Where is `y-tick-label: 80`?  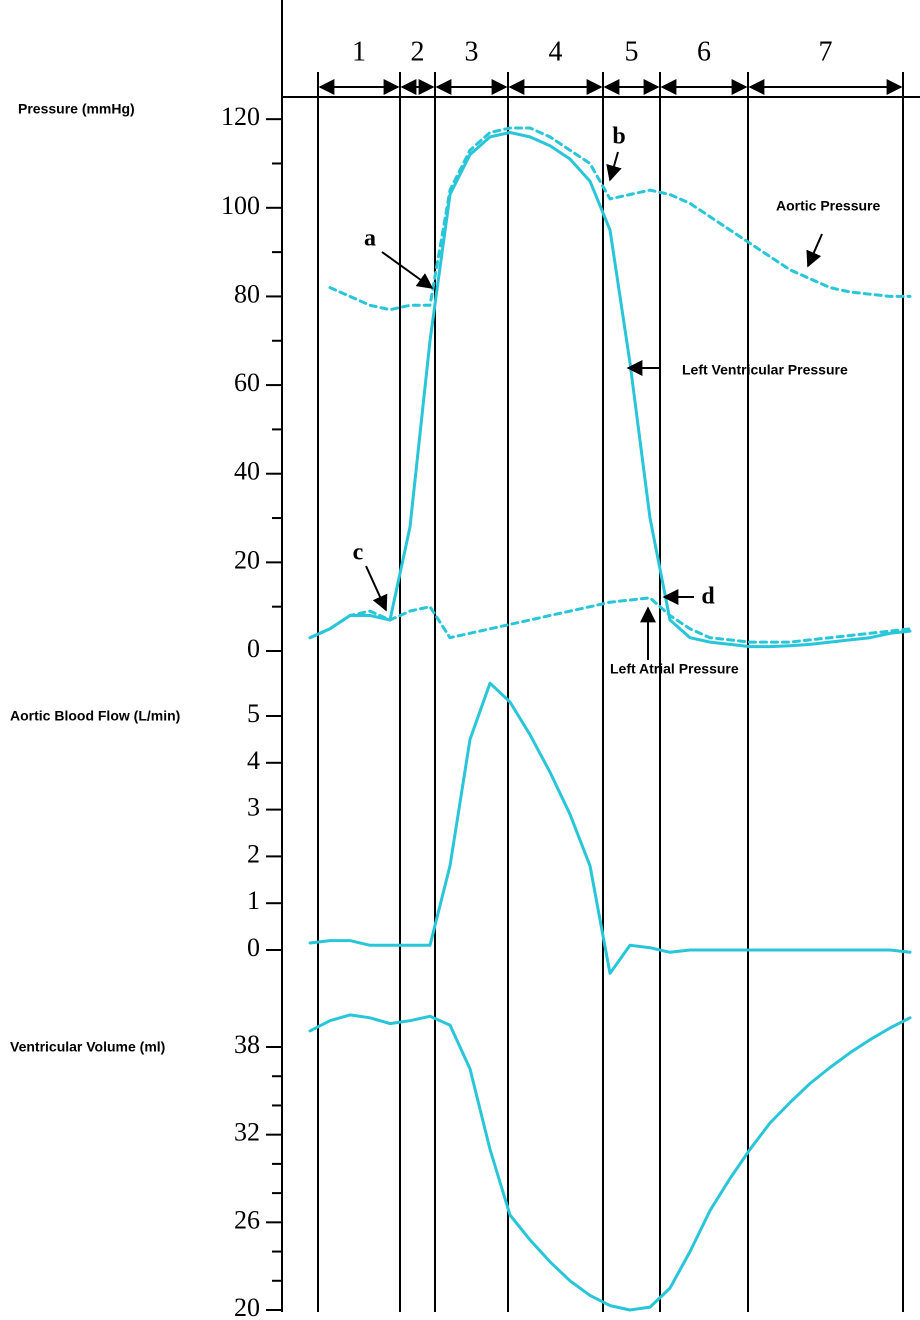
y-tick-label: 80 is located at coordinates (247, 293).